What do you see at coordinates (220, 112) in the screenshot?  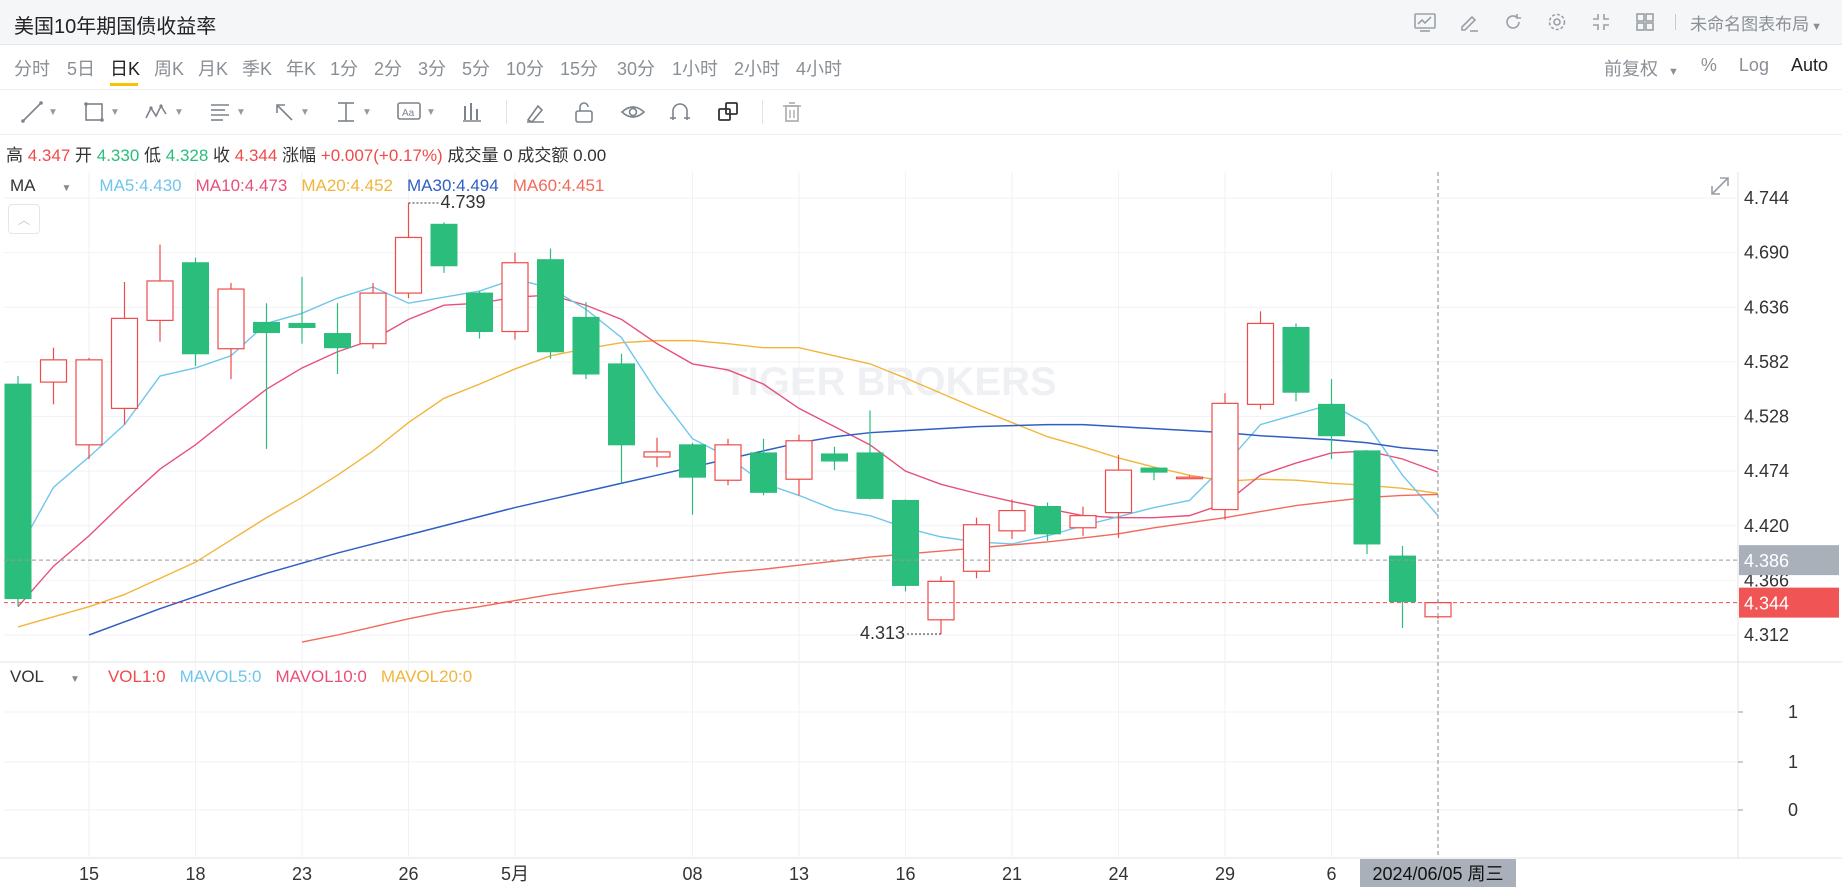 I see `fibonacci-icon` at bounding box center [220, 112].